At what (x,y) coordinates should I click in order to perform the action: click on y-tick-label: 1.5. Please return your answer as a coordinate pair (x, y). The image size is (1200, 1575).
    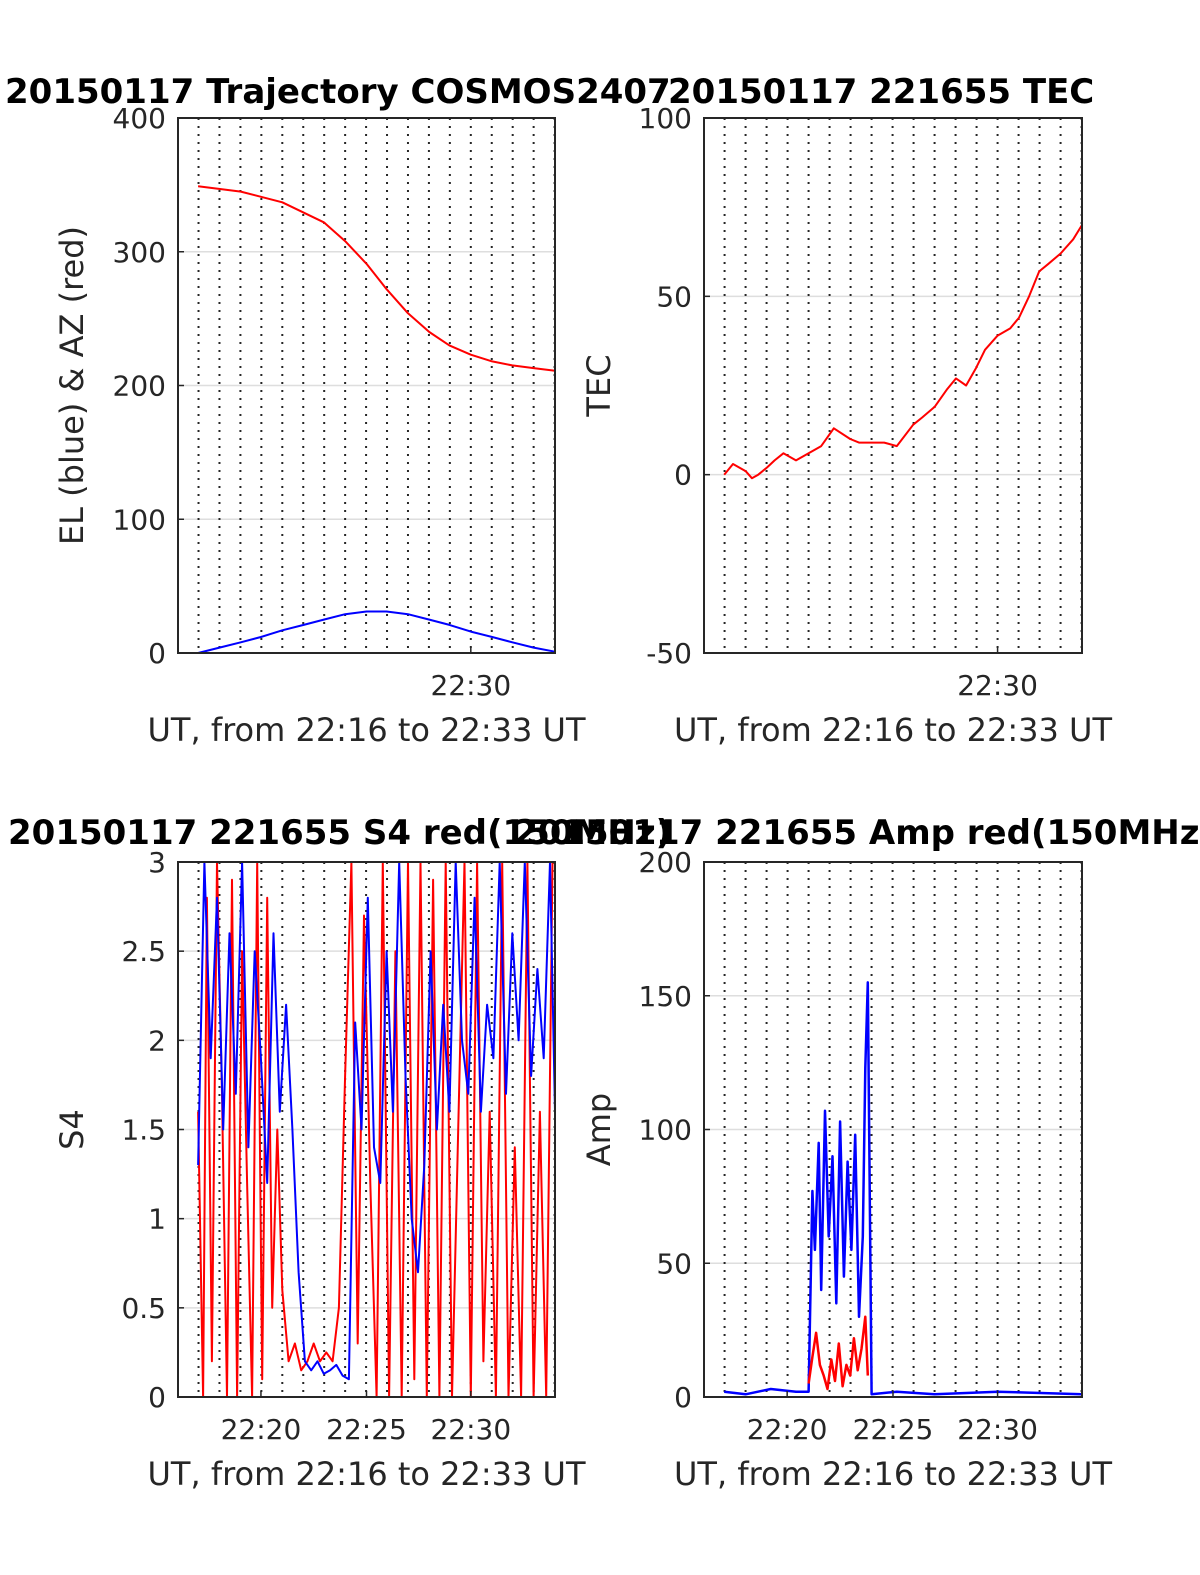
    Looking at the image, I should click on (143, 1130).